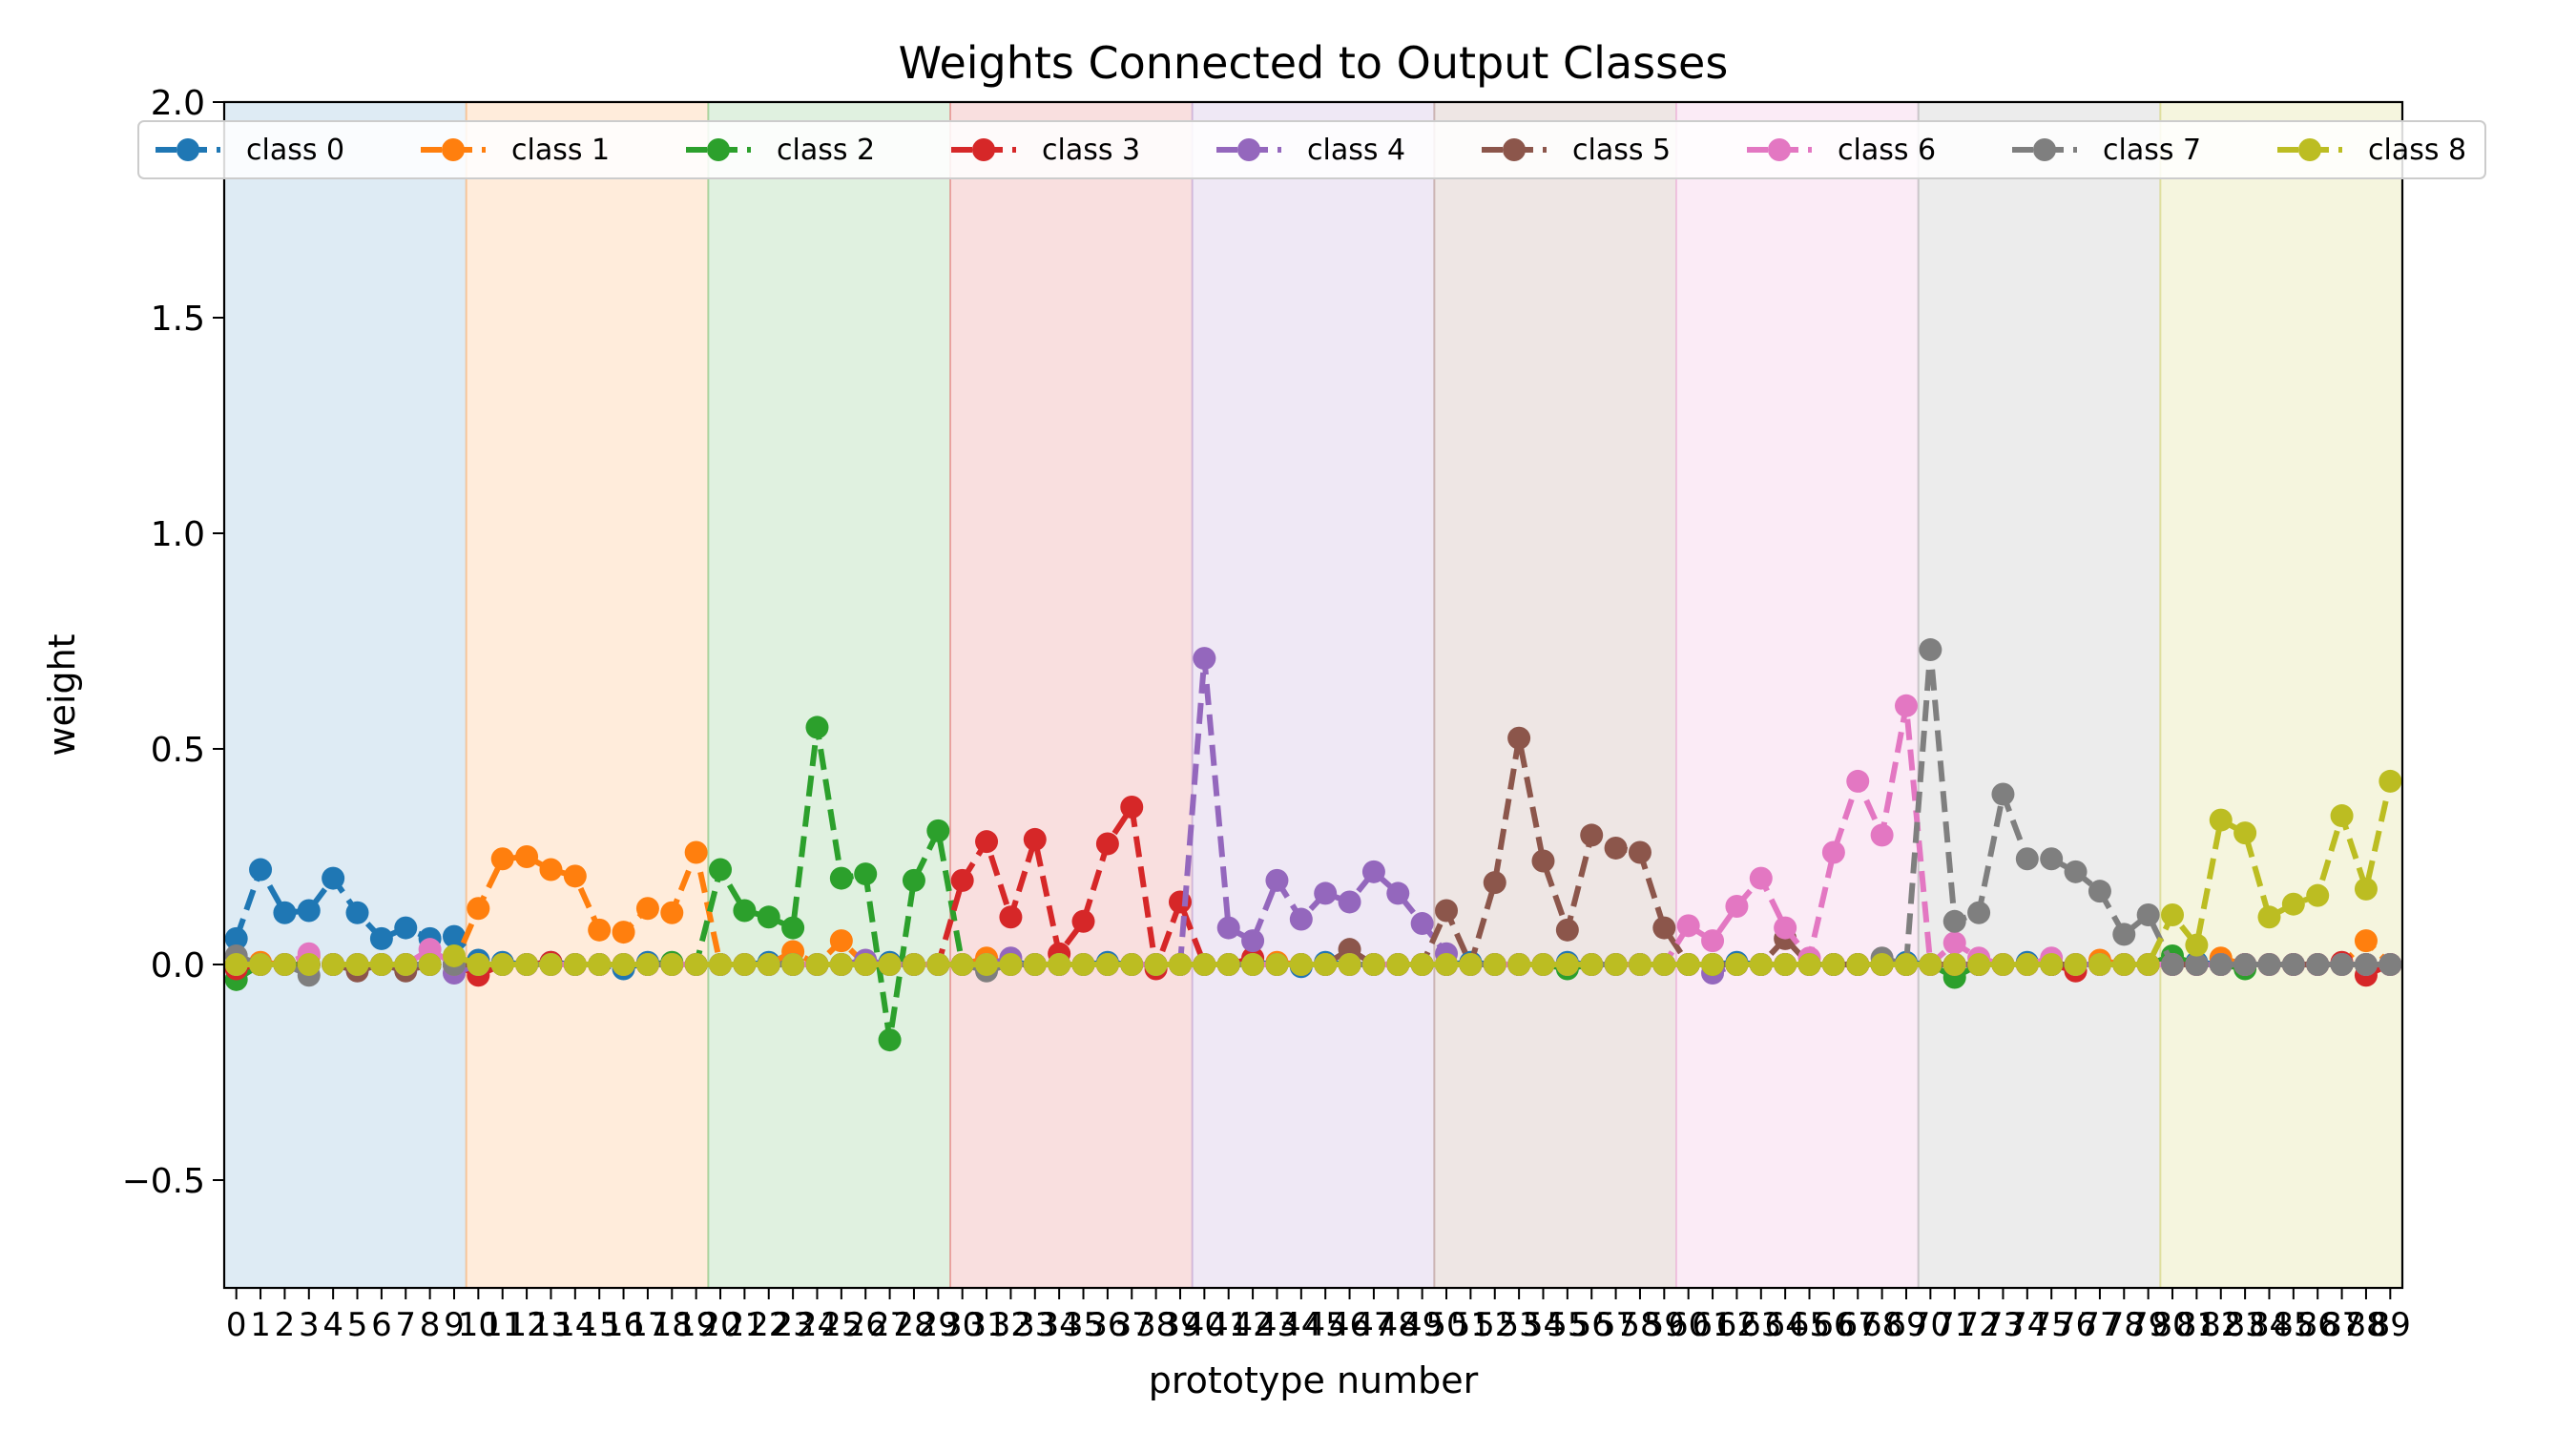 The image size is (2576, 1431). I want to click on legend-label: class 6, so click(1887, 150).